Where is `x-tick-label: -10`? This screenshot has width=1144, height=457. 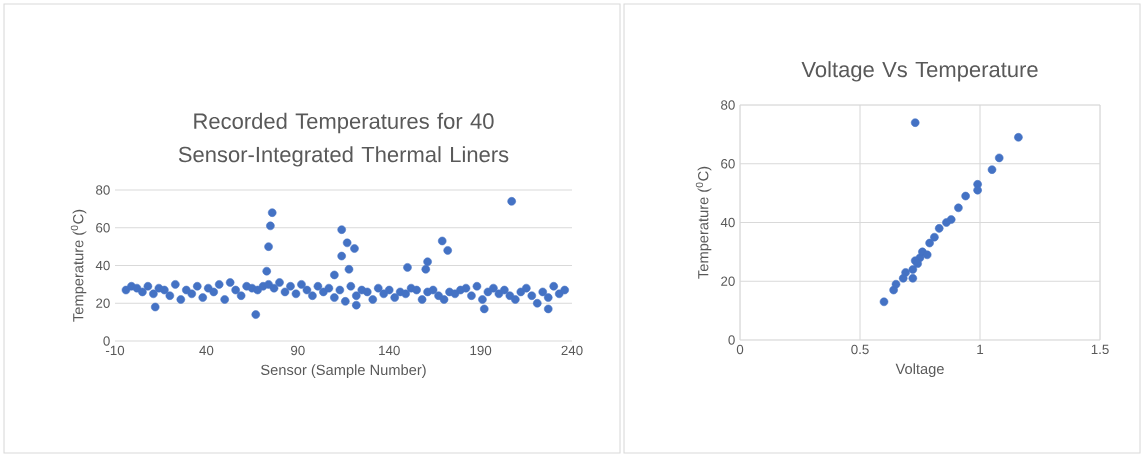 x-tick-label: -10 is located at coordinates (115, 350).